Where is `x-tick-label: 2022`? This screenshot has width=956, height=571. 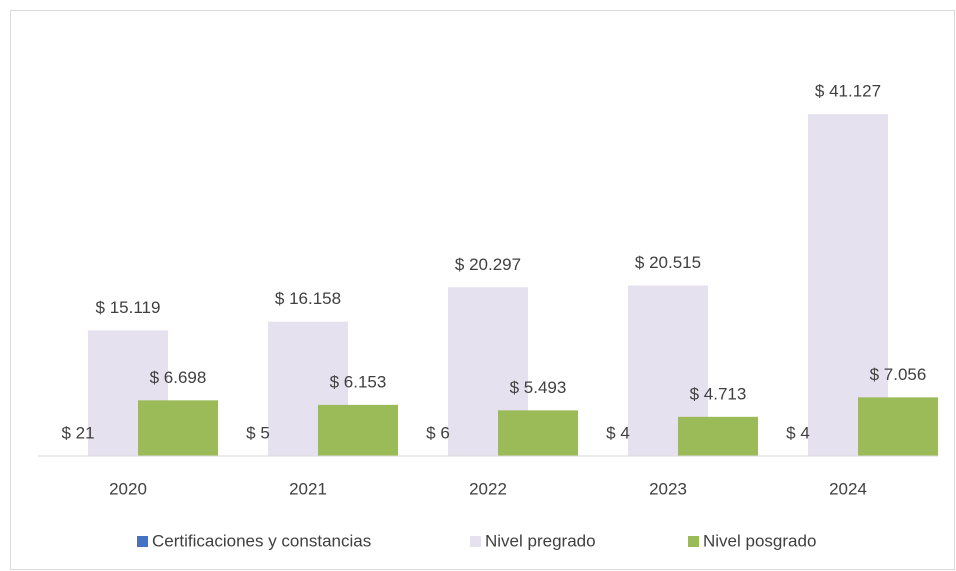 x-tick-label: 2022 is located at coordinates (488, 488).